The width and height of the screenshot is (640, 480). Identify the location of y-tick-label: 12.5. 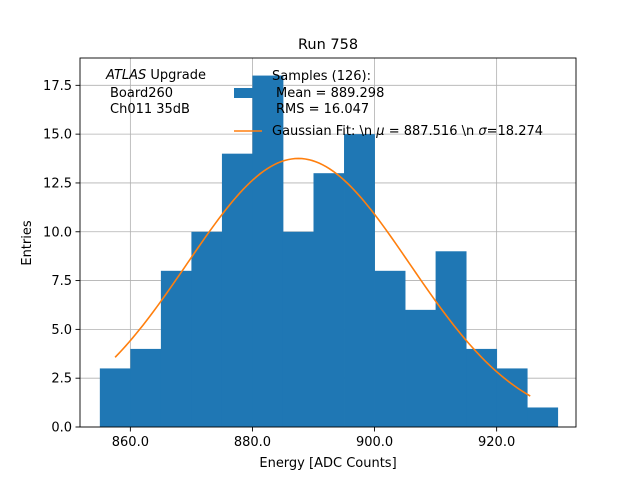
(57, 183).